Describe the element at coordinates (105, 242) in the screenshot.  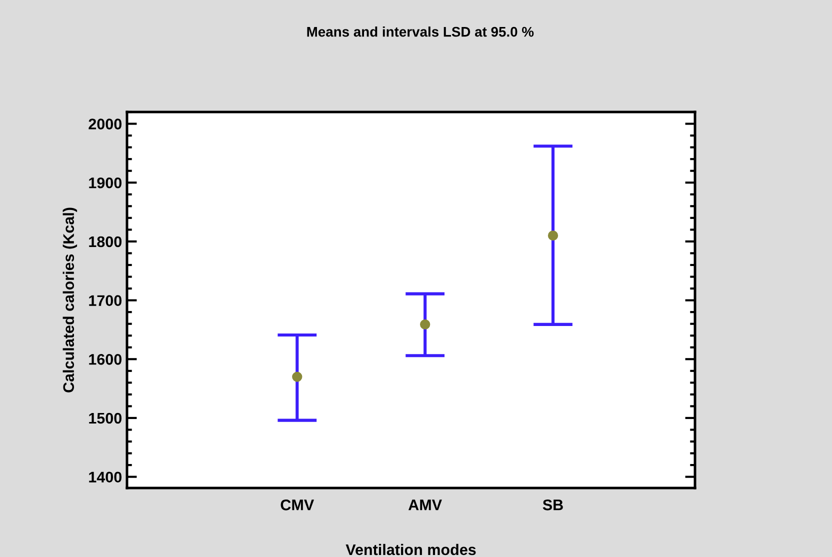
I see `y-tick-label: 1800` at that location.